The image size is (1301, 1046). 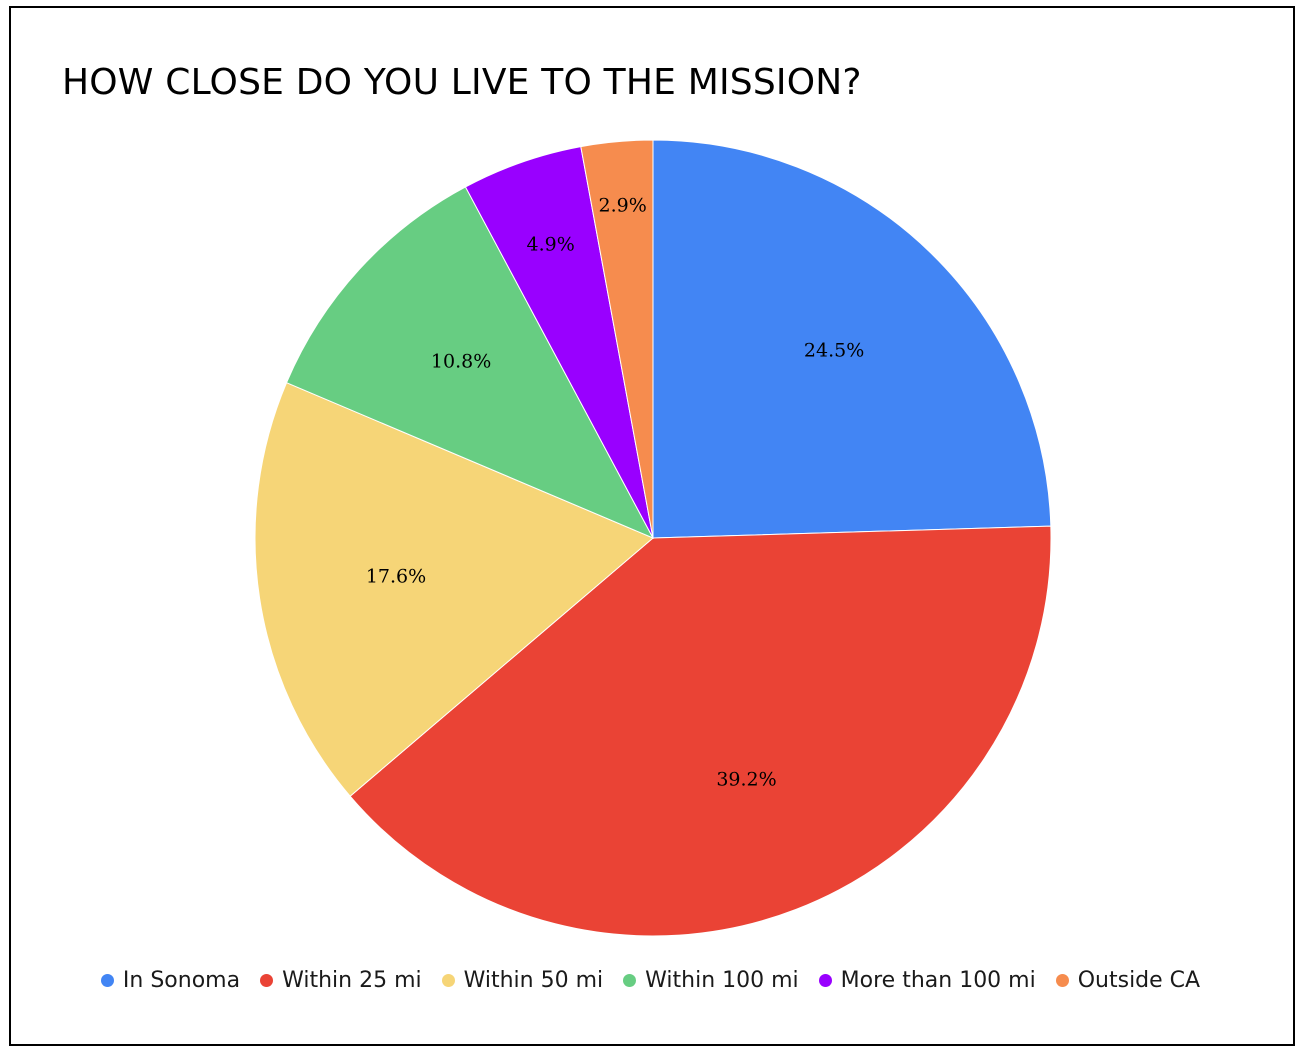 What do you see at coordinates (462, 82) in the screenshot?
I see `chart-title: HOW CLOSE DO YOU LIVE TO THE MISSION?` at bounding box center [462, 82].